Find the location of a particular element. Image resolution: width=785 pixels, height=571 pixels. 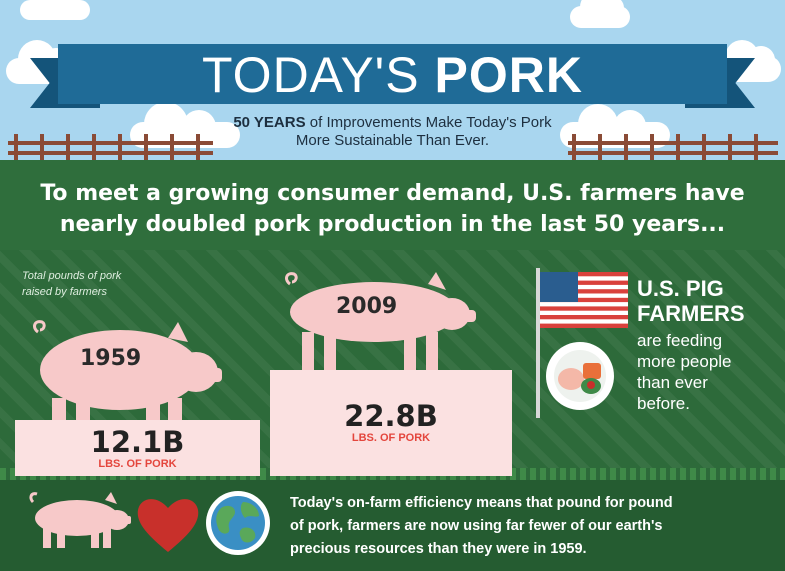

production-unit-2009: LBS. OF PORK is located at coordinates (391, 438).